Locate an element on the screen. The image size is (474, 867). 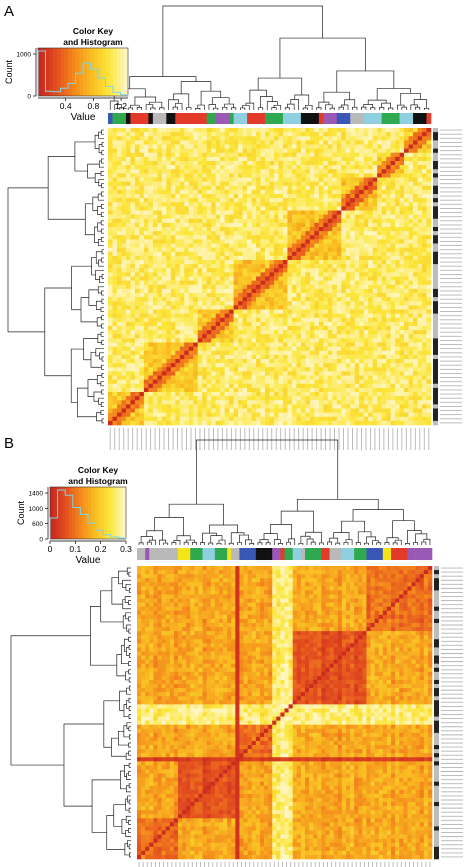
color-key-xtick: 0.8 is located at coordinates (93, 106).